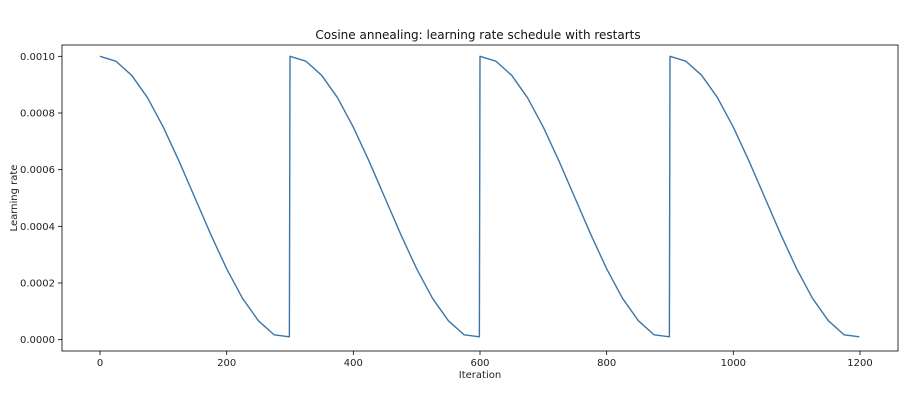 Image resolution: width=910 pixels, height=400 pixels. What do you see at coordinates (859, 363) in the screenshot?
I see `x-tick-label: 1200` at bounding box center [859, 363].